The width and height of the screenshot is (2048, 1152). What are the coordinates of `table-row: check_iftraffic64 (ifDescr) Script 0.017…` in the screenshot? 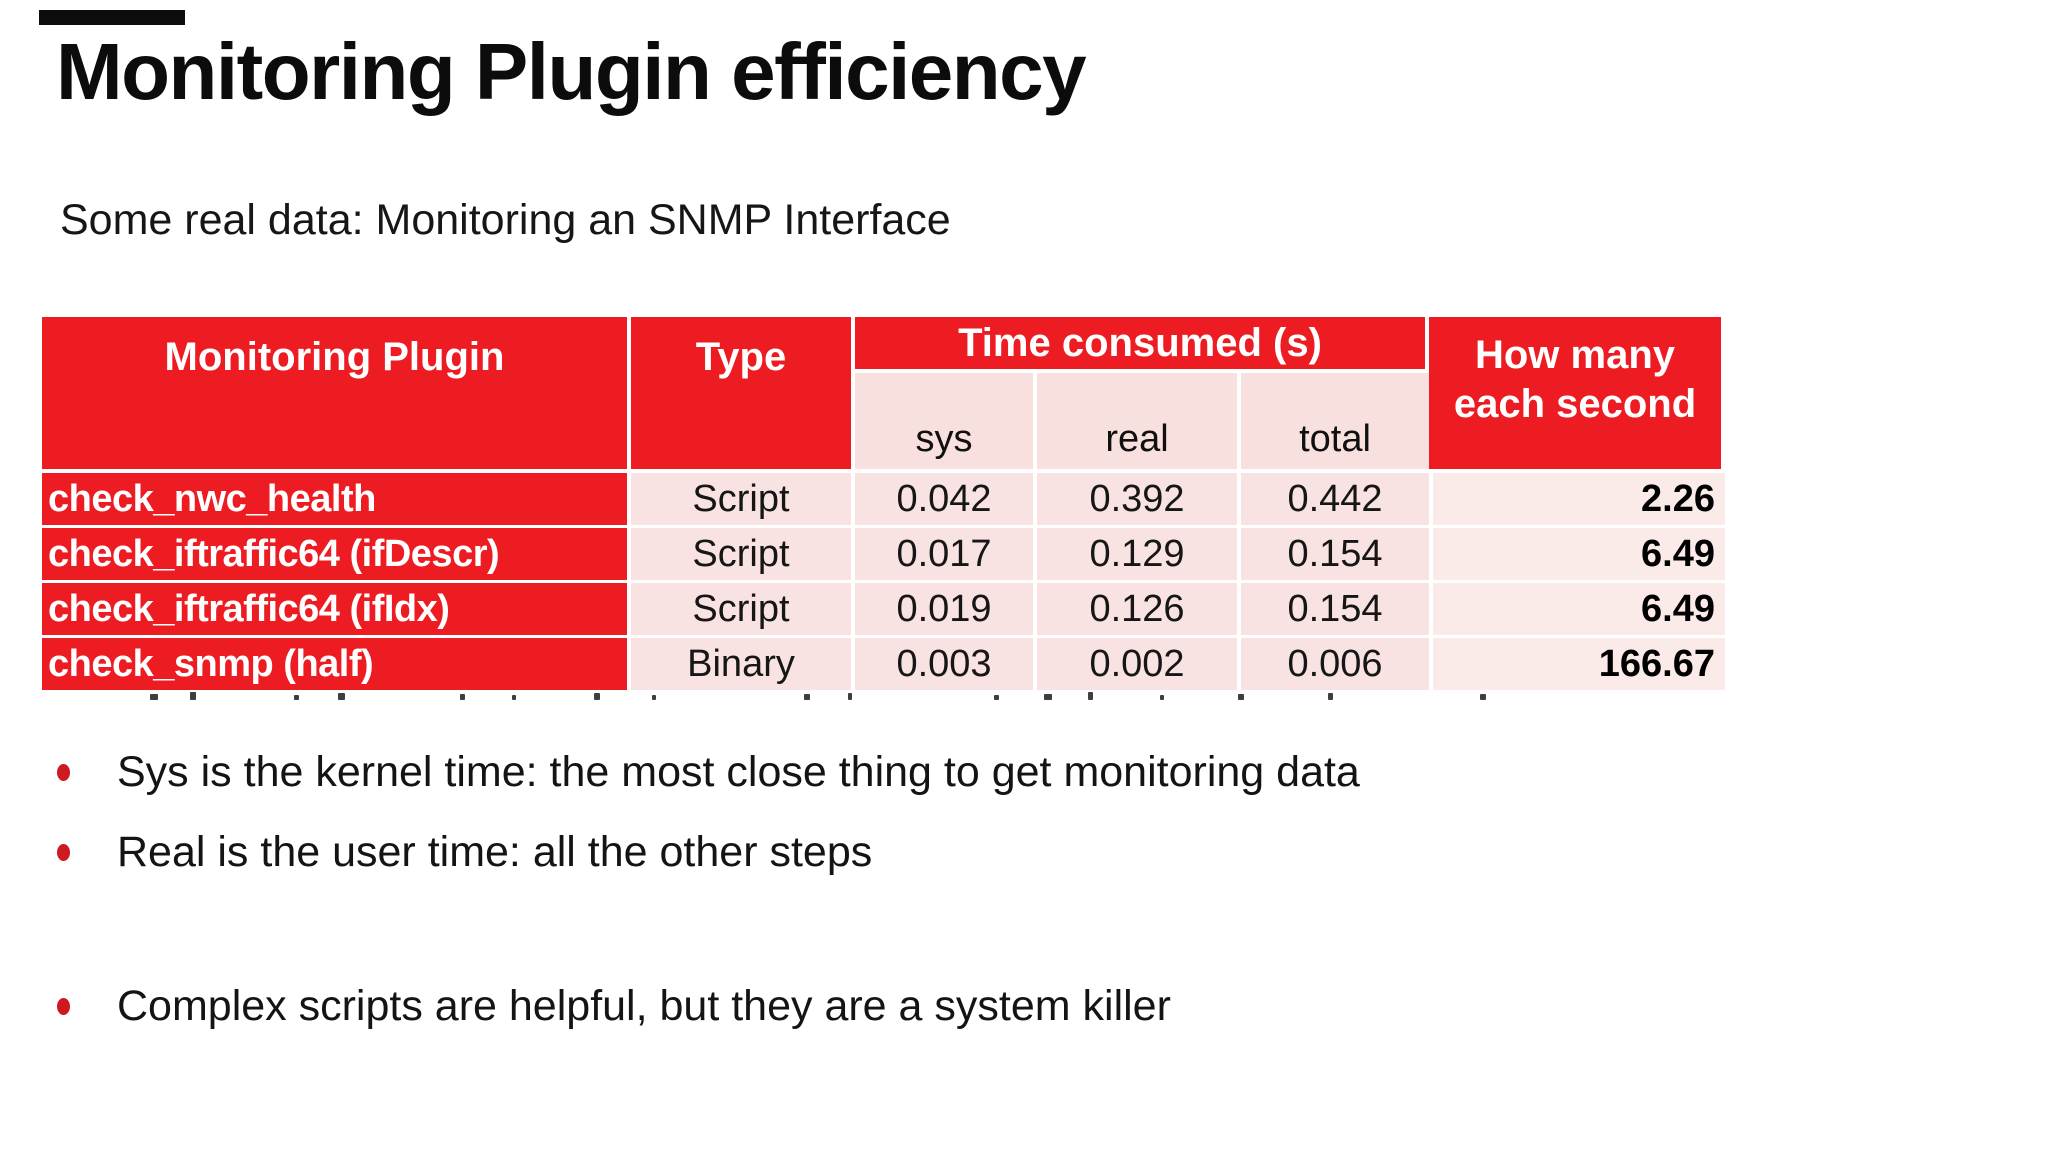 It's located at (883, 554).